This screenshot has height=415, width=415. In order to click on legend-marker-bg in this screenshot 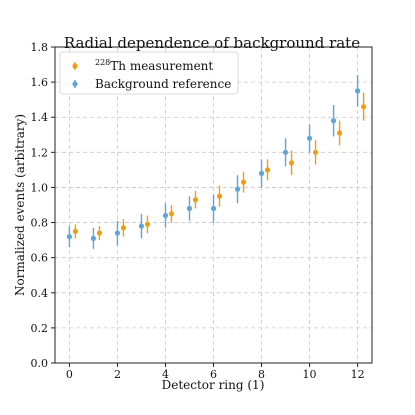, I will do `click(75, 84)`.